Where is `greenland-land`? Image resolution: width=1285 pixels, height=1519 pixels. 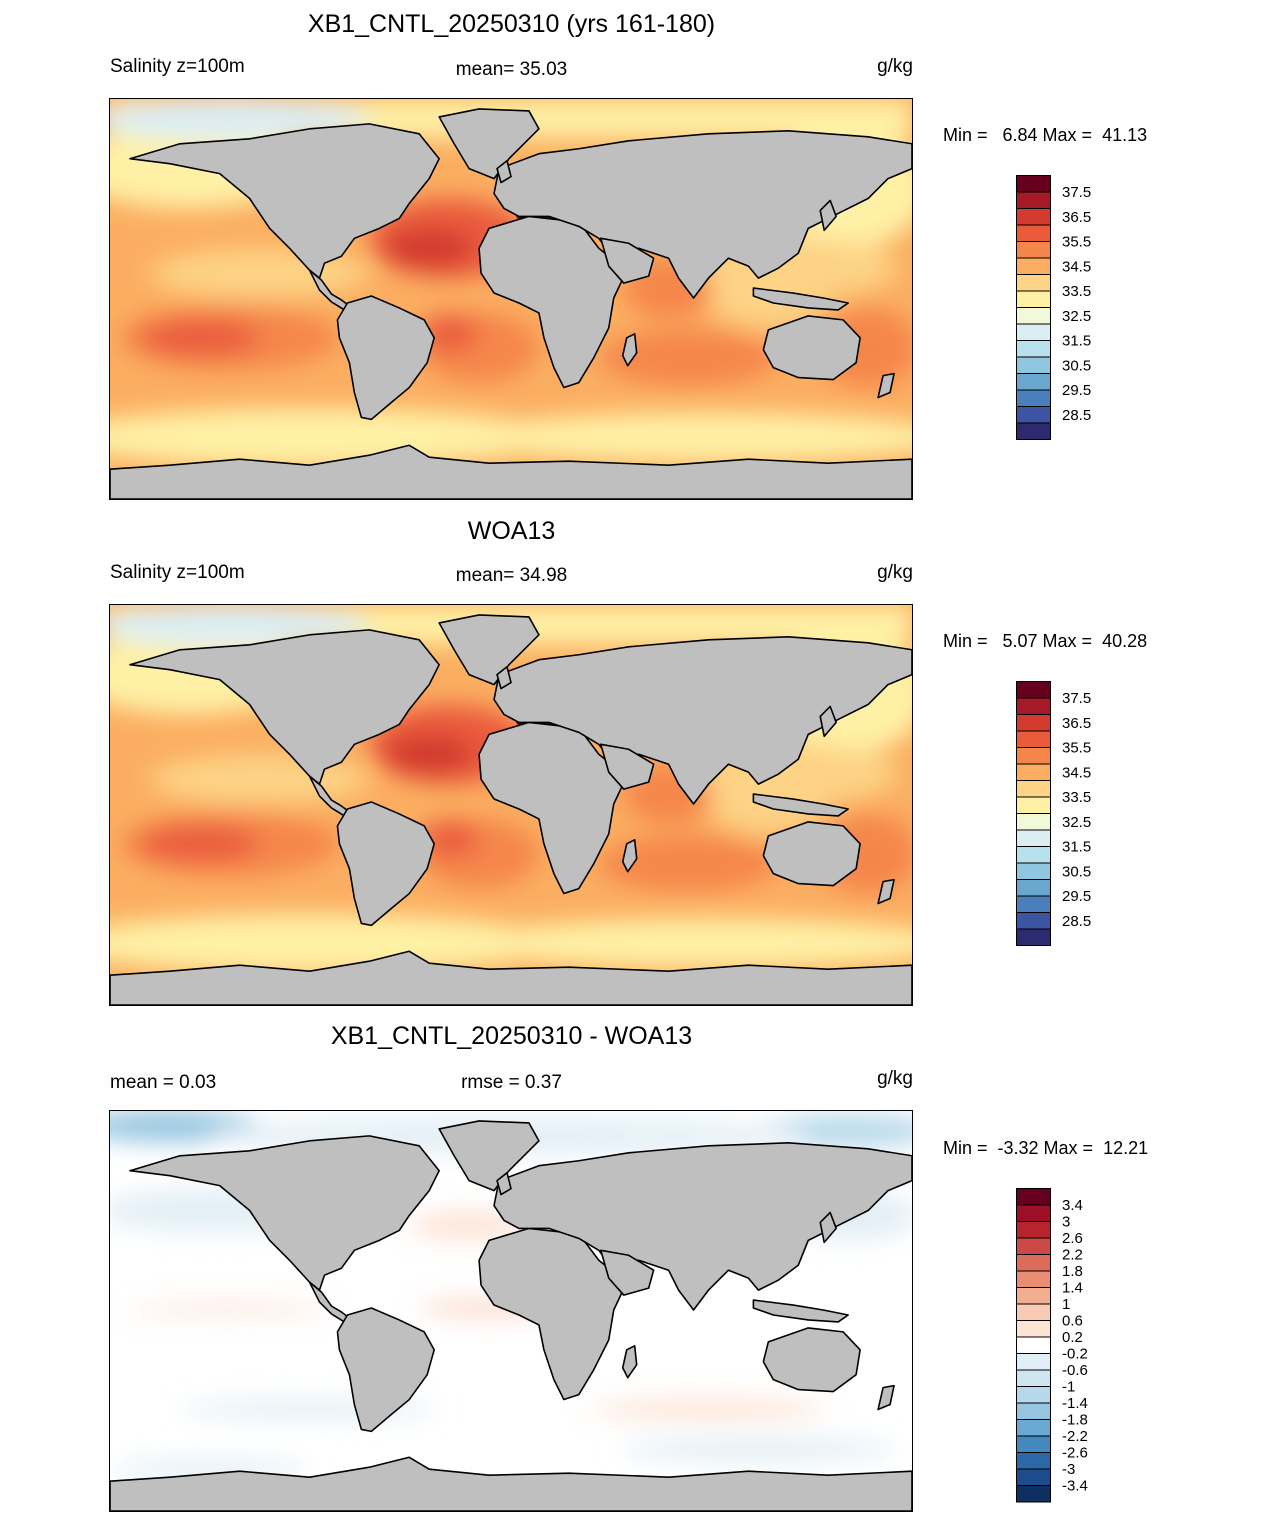 greenland-land is located at coordinates (489, 650).